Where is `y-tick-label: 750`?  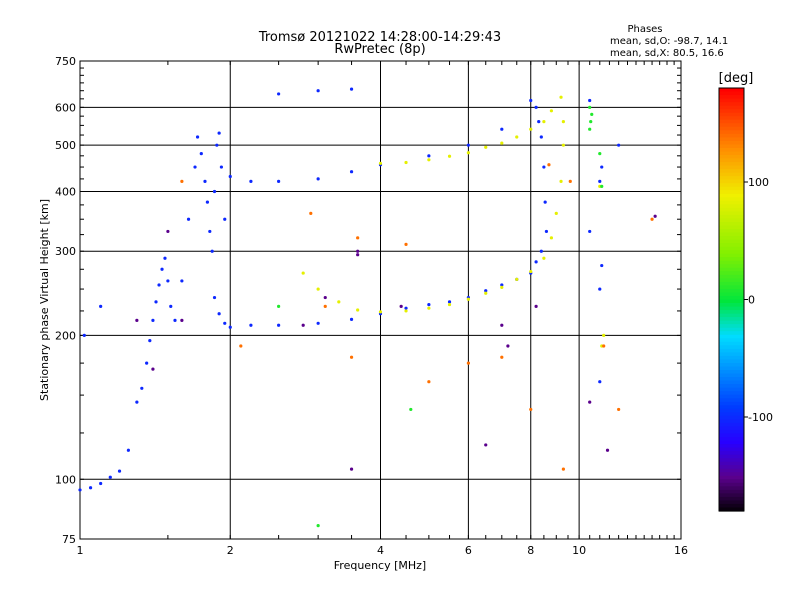
y-tick-label: 750 is located at coordinates (65, 61).